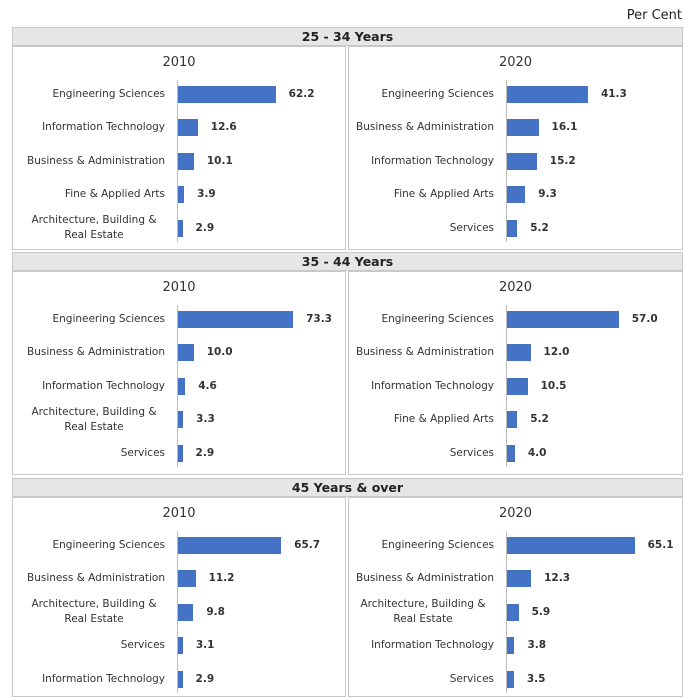 This screenshot has width=694, height=698. I want to click on value-label: 73.3, so click(319, 318).